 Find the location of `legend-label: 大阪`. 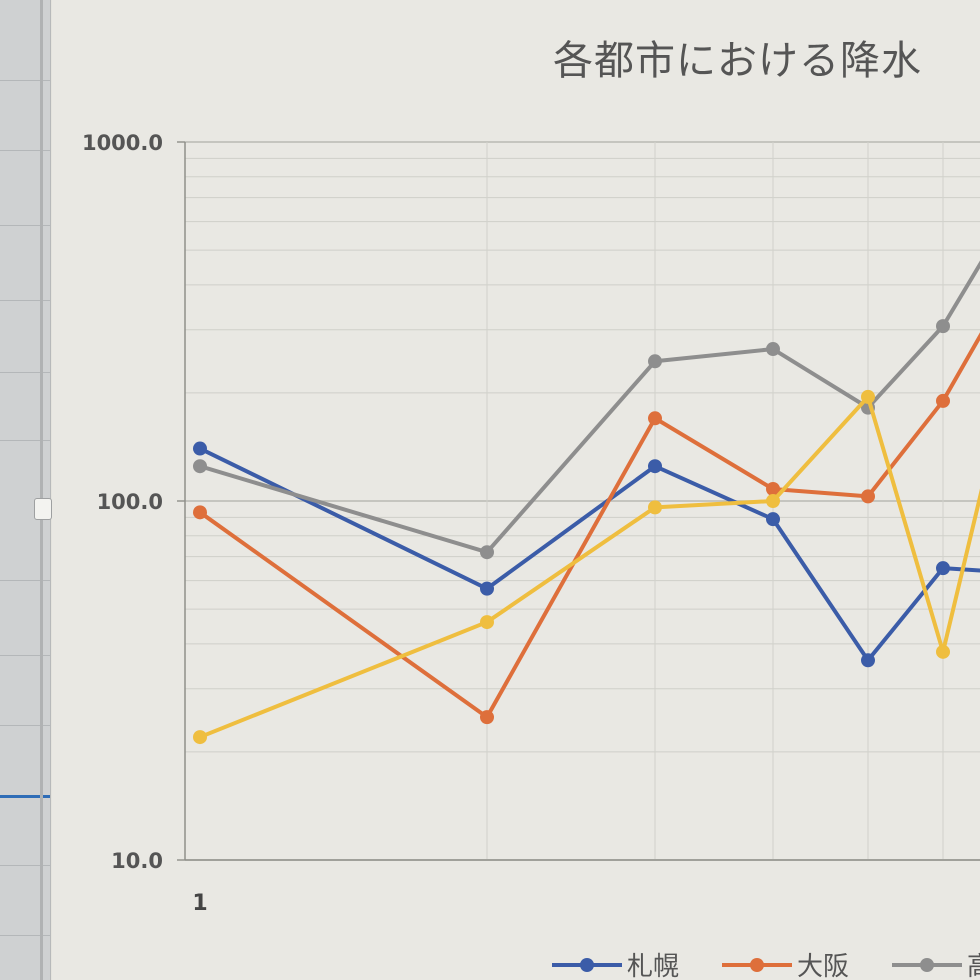

legend-label: 大阪 is located at coordinates (823, 966).